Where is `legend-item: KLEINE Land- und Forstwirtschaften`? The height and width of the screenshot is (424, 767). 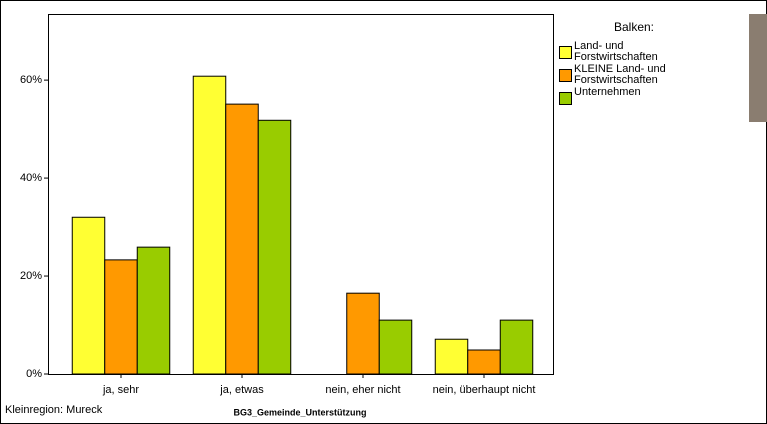 legend-item: KLEINE Land- und Forstwirtschaften is located at coordinates (624, 75).